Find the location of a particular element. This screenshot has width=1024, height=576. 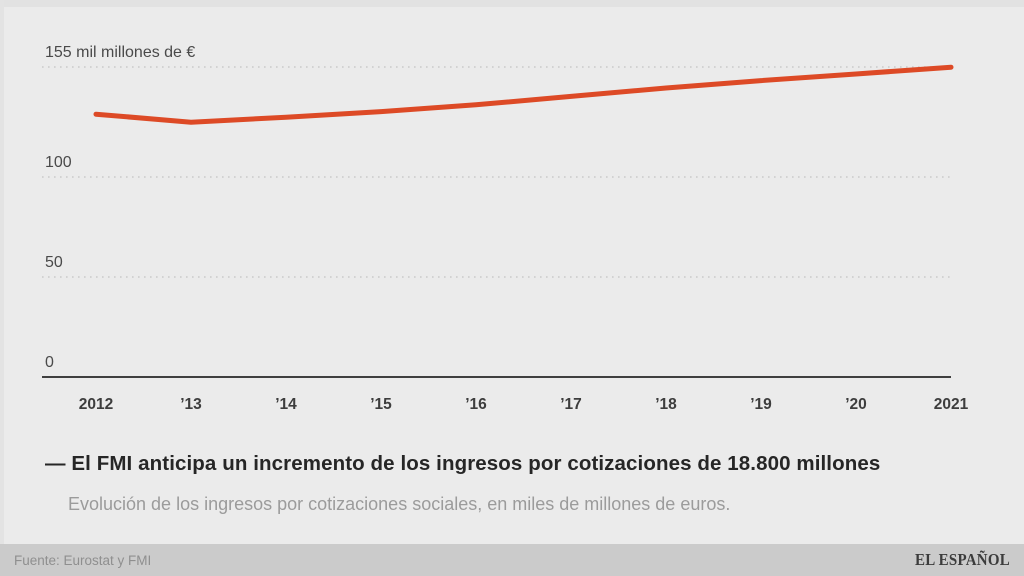

y-axis-label-100: 100 is located at coordinates (58, 162).